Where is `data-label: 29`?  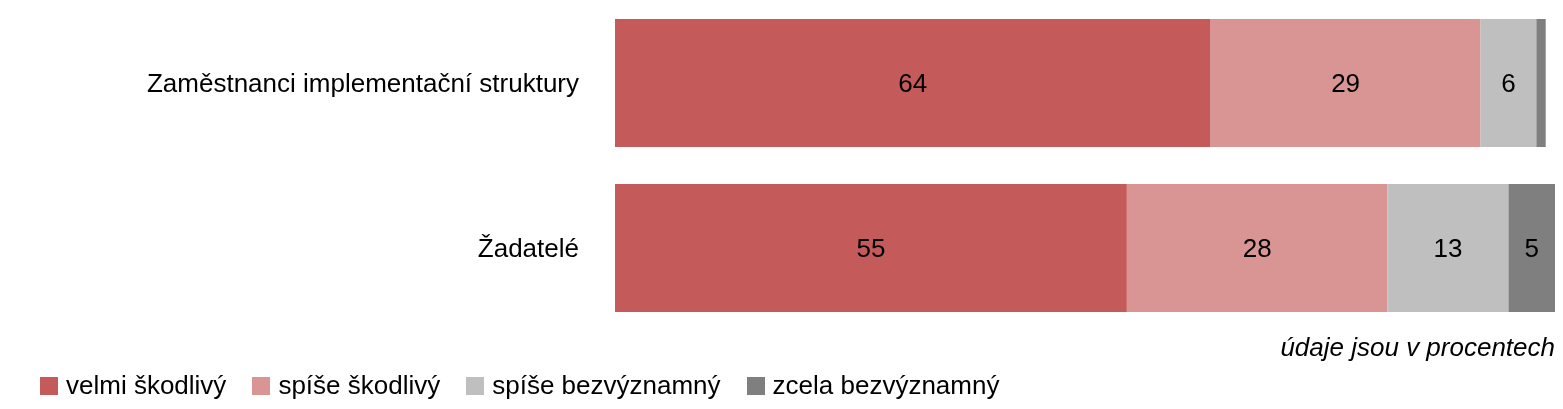
data-label: 29 is located at coordinates (1346, 83).